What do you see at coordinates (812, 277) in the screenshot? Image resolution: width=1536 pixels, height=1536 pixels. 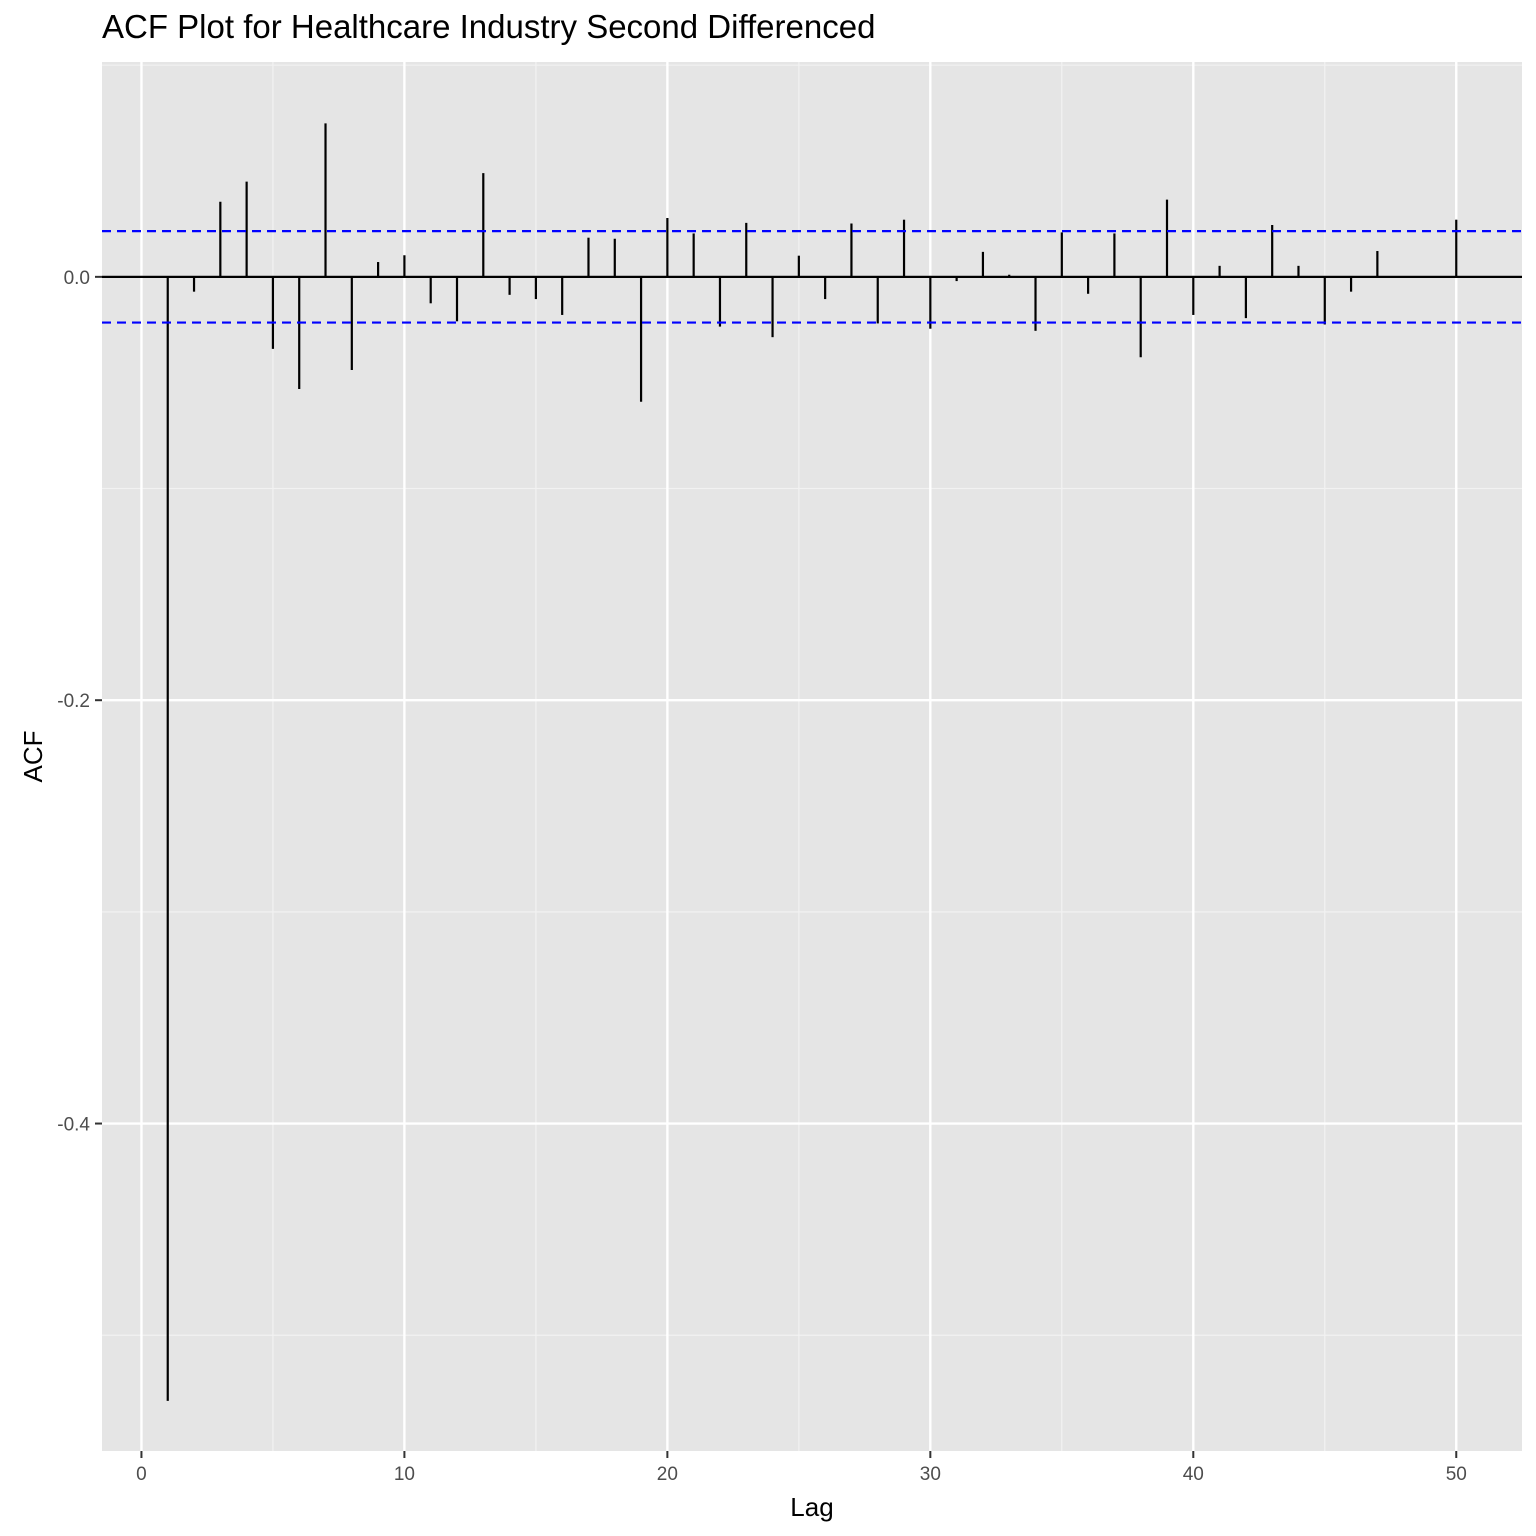 I see `confidence-bounds` at bounding box center [812, 277].